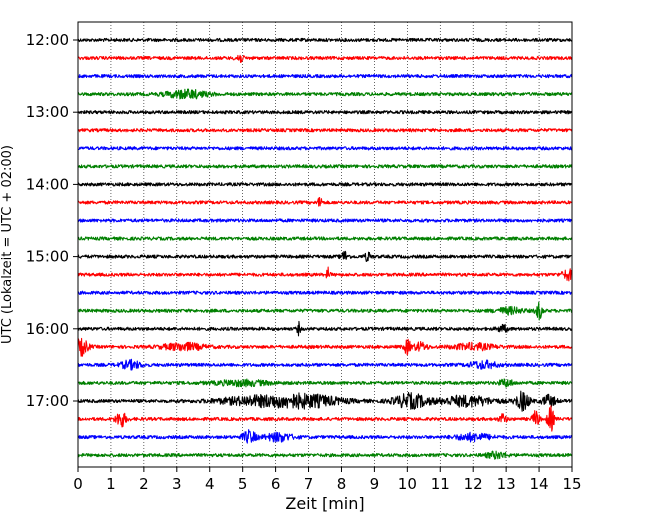  What do you see at coordinates (47, 257) in the screenshot?
I see `y-tick-label: 15:00` at bounding box center [47, 257].